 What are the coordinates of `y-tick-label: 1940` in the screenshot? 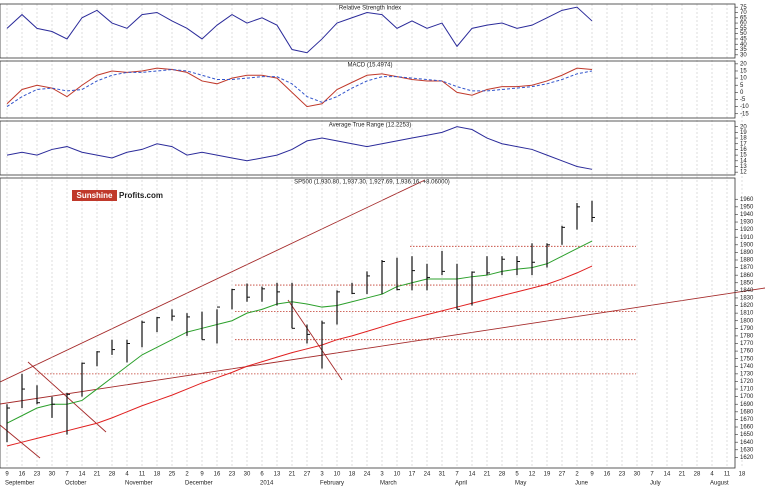 It's located at (747, 215).